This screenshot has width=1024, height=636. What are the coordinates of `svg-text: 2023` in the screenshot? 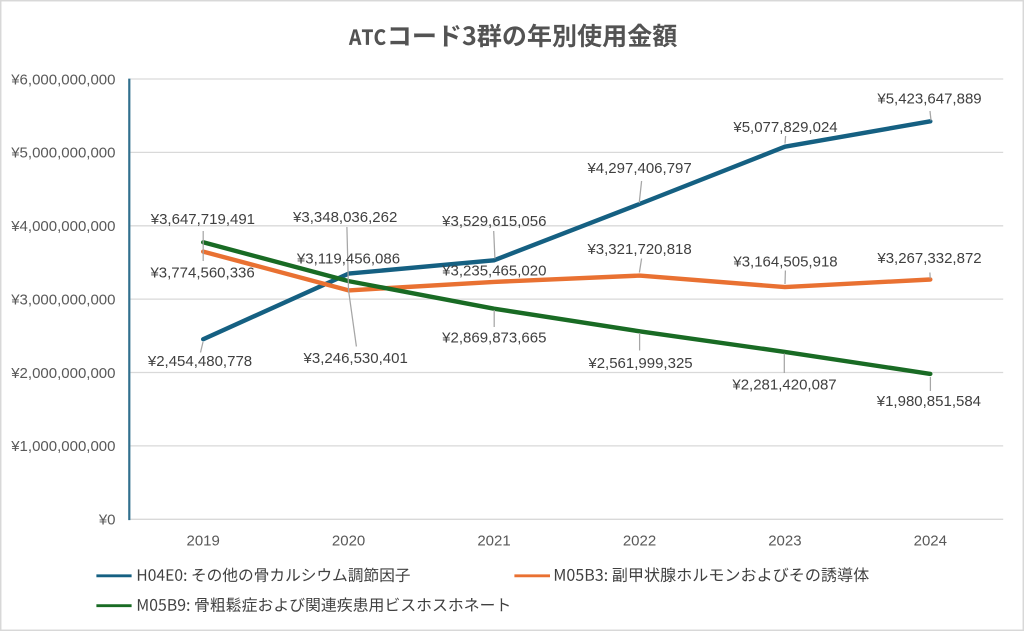 It's located at (784, 541).